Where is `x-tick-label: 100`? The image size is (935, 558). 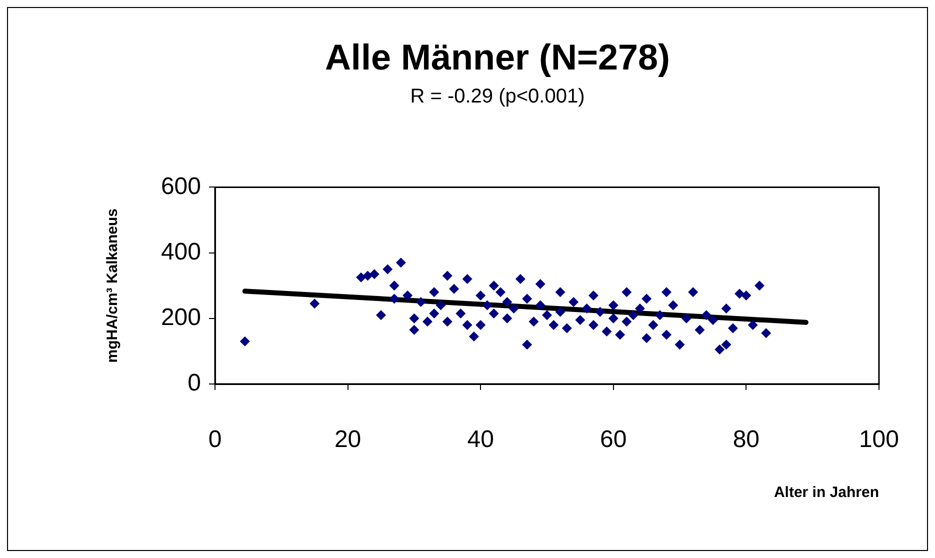
x-tick-label: 100 is located at coordinates (878, 440).